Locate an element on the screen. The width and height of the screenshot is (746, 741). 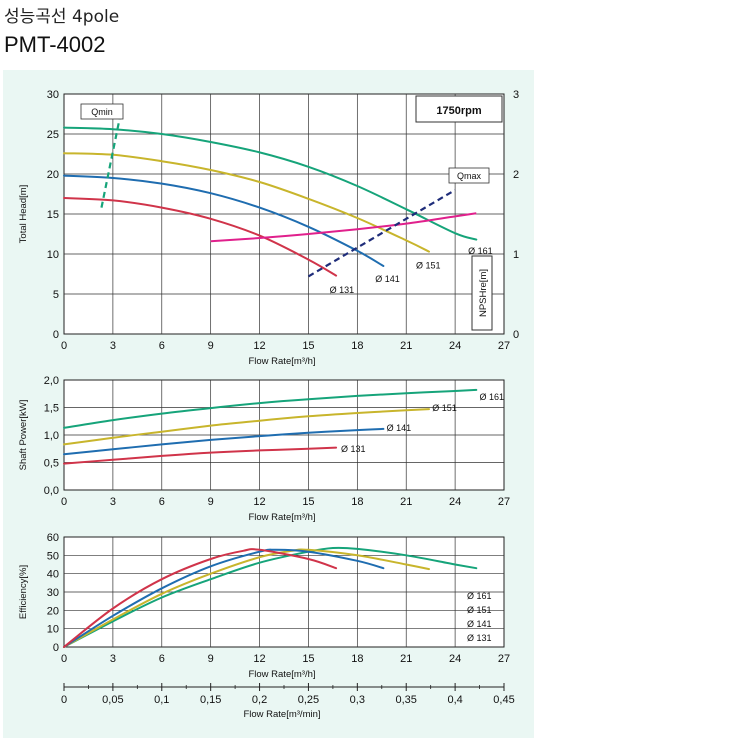
m3min-tick-label: 0,1 is located at coordinates (161, 700).